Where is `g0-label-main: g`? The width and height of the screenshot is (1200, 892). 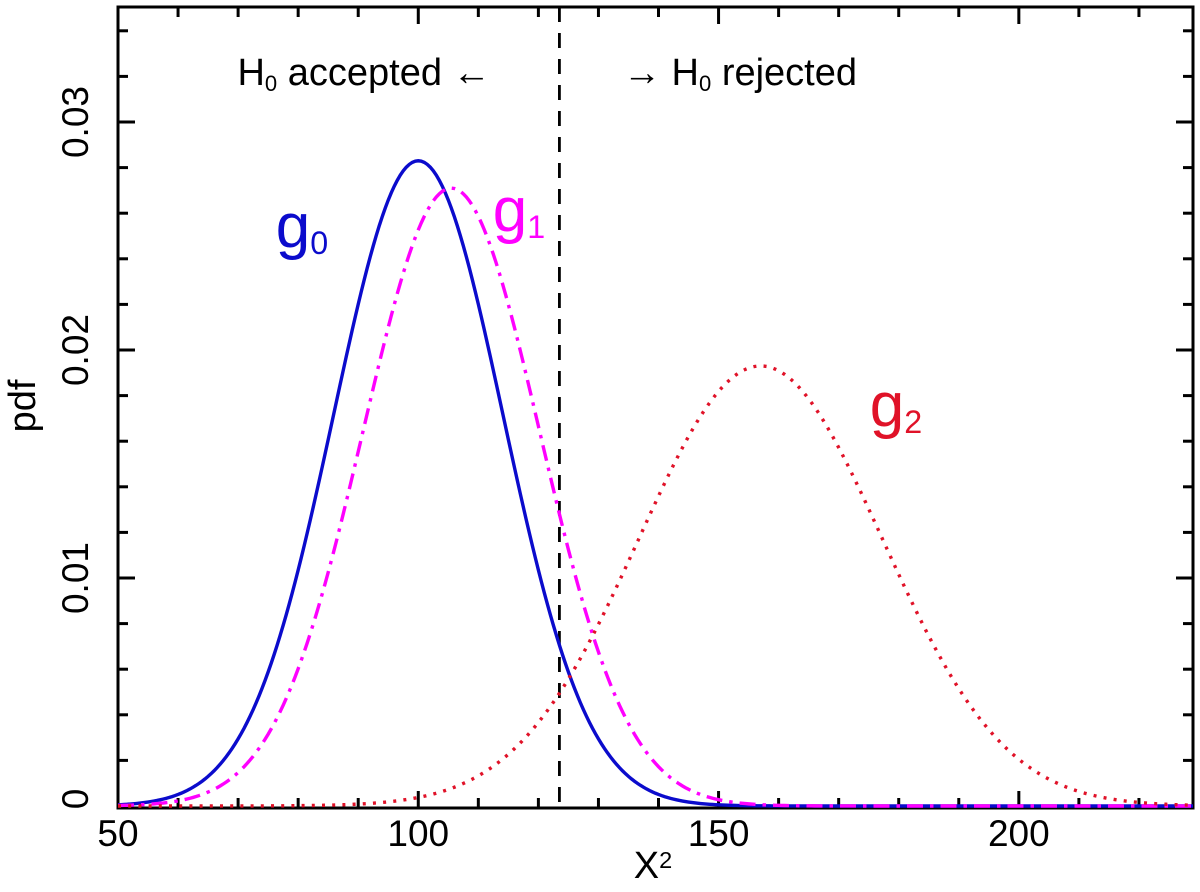 g0-label-main: g is located at coordinates (293, 226).